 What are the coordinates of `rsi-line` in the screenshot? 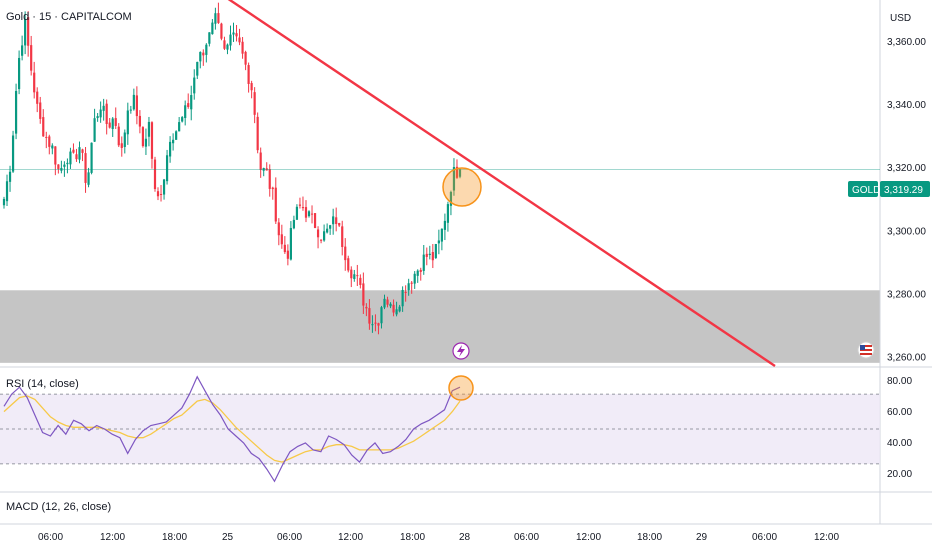 It's located at (232, 429).